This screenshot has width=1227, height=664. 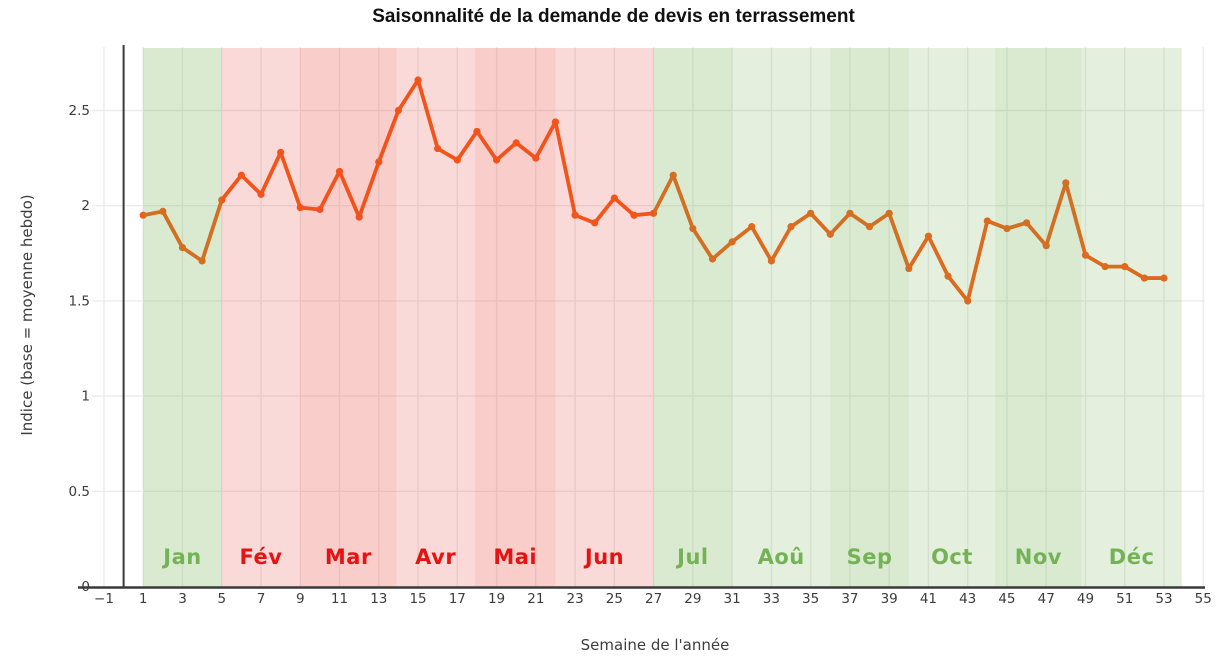 I want to click on x-tick-label: 33, so click(x=771, y=599).